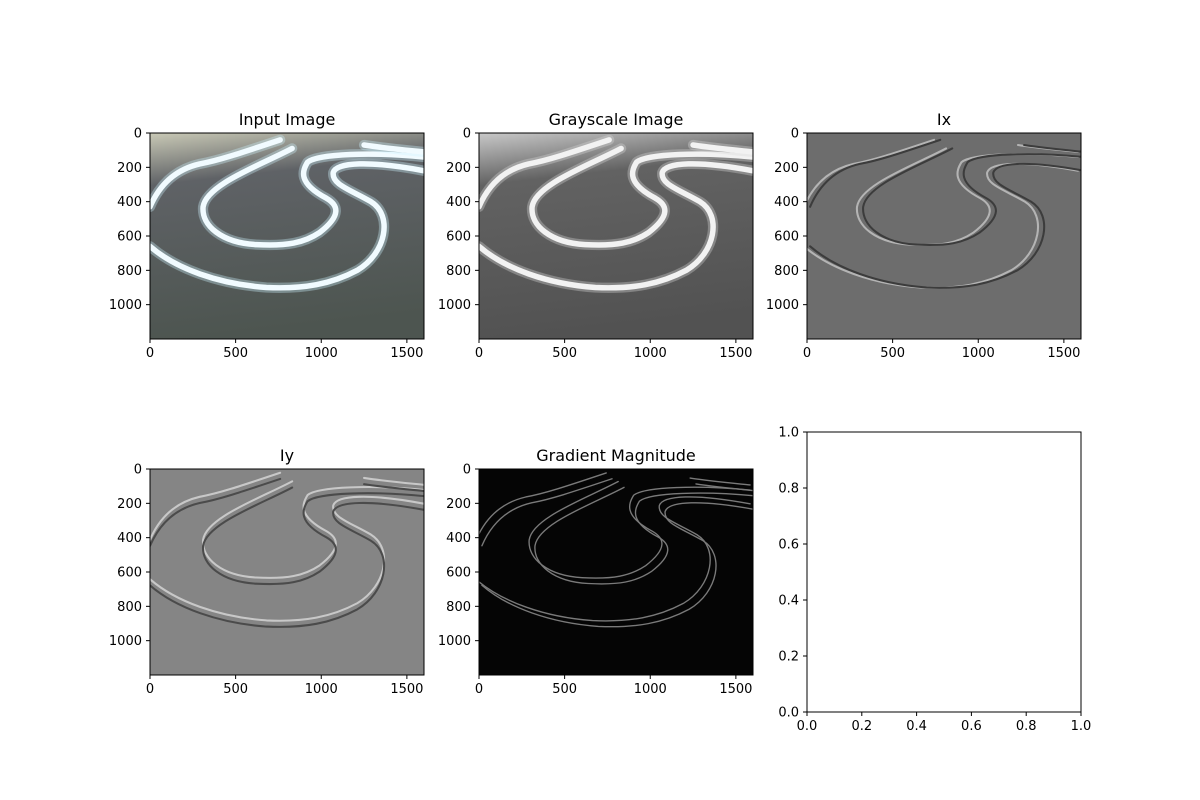 Image resolution: width=1200 pixels, height=800 pixels. What do you see at coordinates (788, 657) in the screenshot?
I see `y-tick-label: 0.2` at bounding box center [788, 657].